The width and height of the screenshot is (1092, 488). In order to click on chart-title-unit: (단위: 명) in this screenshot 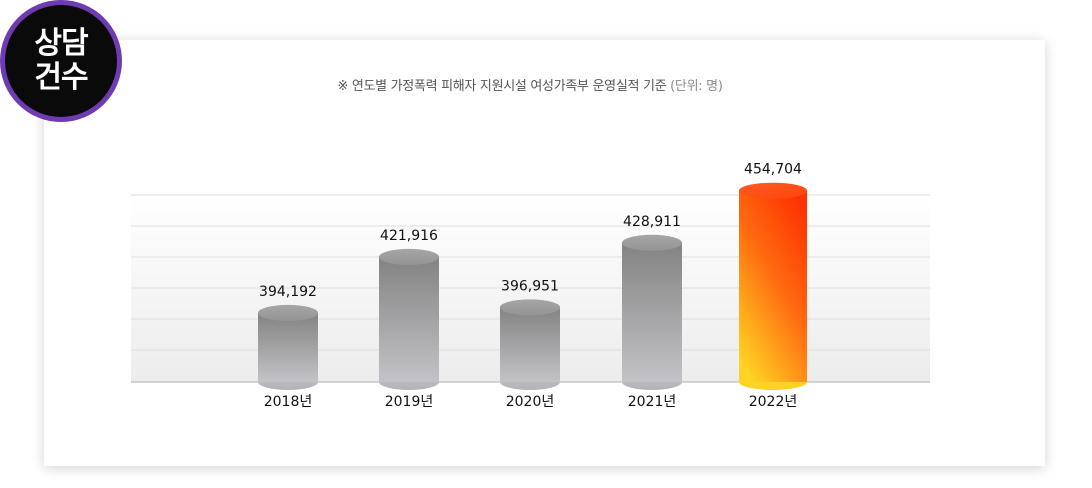, I will do `click(696, 86)`.